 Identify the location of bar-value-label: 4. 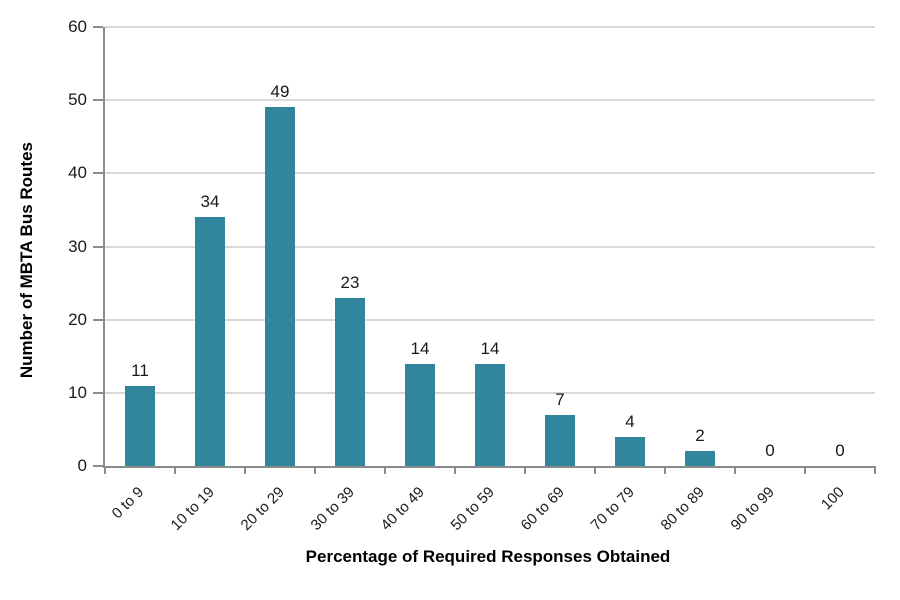
(630, 421).